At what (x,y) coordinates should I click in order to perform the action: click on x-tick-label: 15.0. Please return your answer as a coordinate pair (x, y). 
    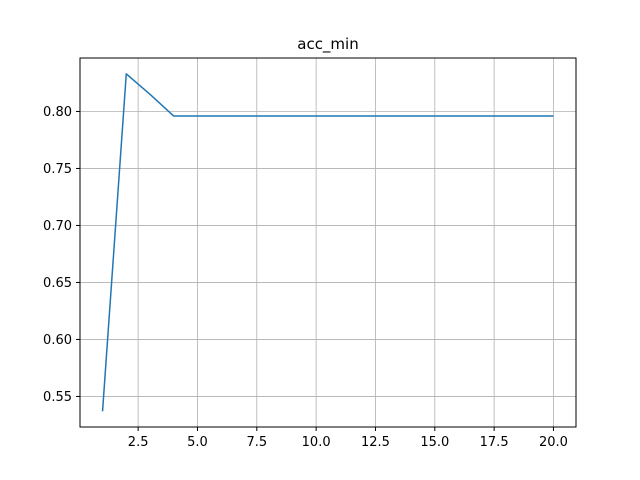
    Looking at the image, I should click on (434, 442).